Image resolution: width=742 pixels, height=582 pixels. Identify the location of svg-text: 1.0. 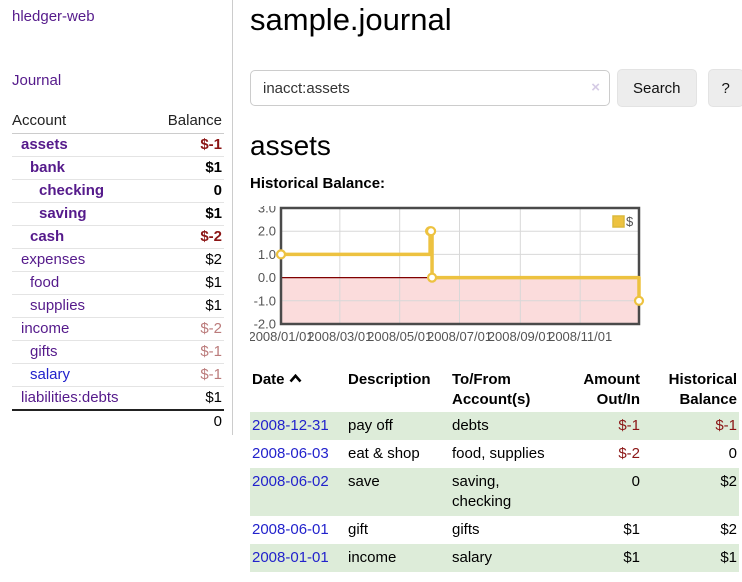
(267, 254).